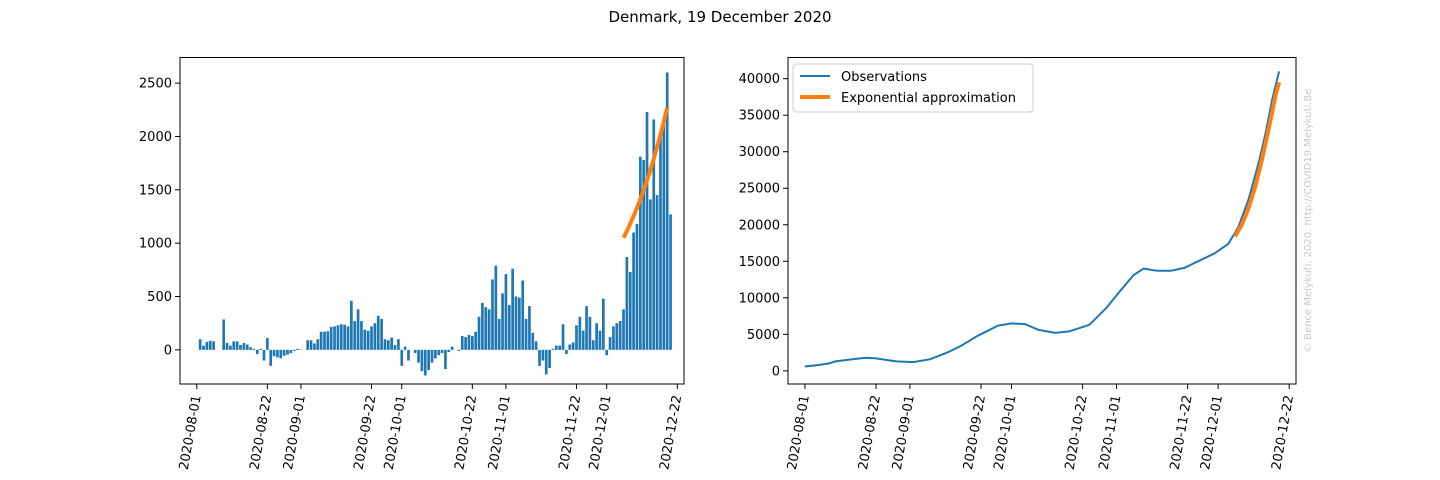  I want to click on cumulative-x-tick-label: 2020-12-01, so click(1212, 432).